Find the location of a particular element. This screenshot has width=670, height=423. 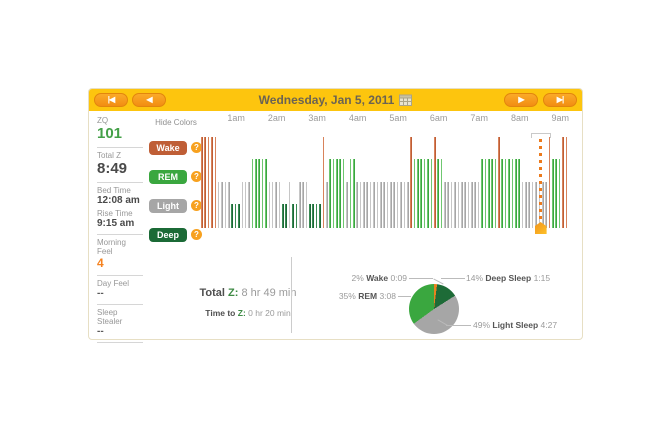

legend-toggle-wake: Wake is located at coordinates (168, 148).